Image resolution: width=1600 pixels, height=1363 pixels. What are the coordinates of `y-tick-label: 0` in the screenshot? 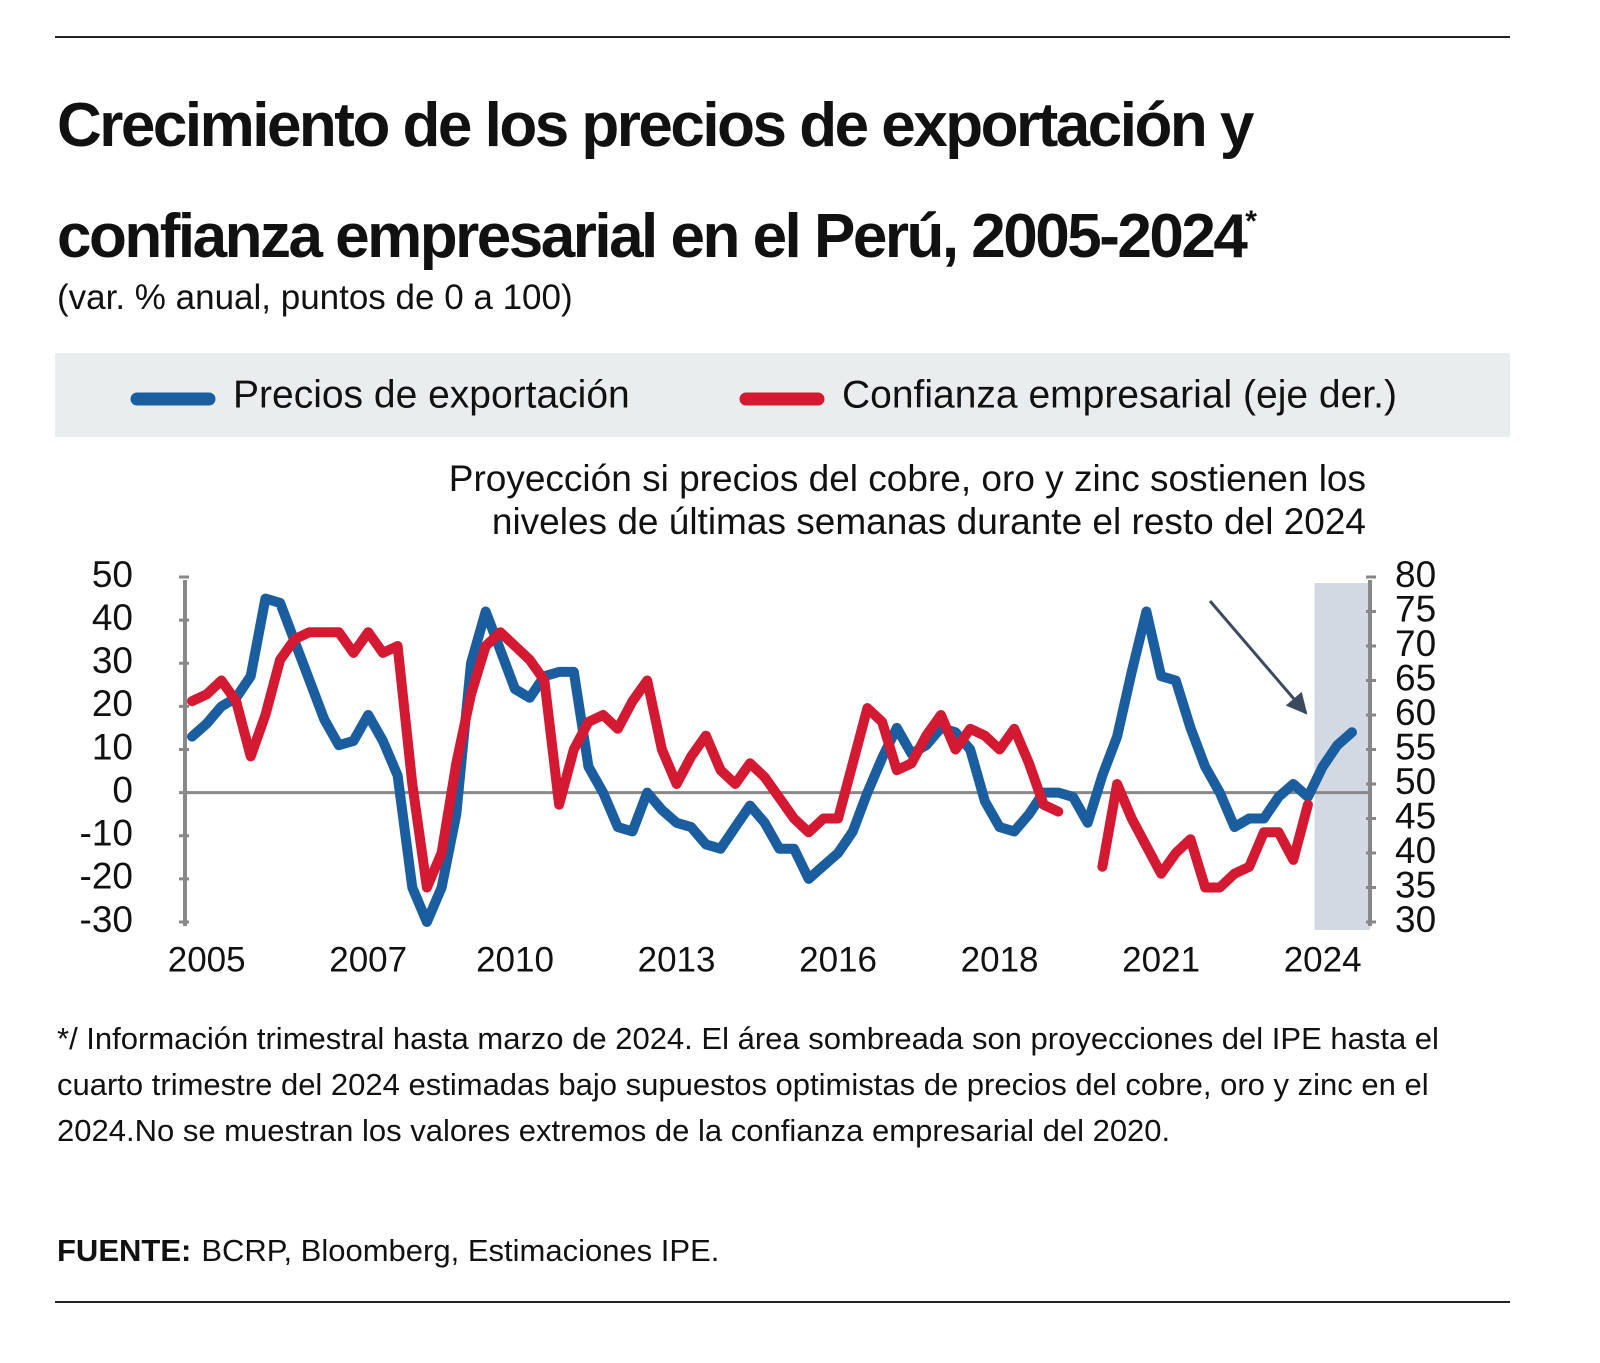 It's located at (122, 789).